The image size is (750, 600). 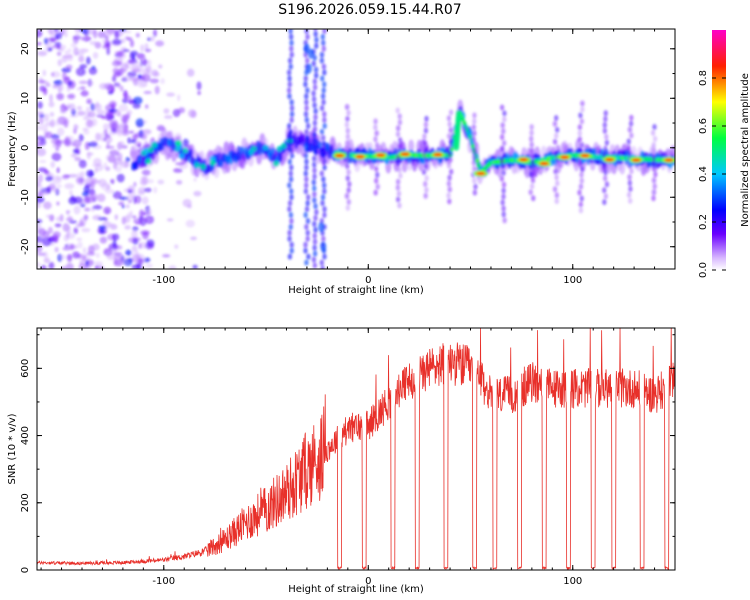 What do you see at coordinates (370, 10) in the screenshot?
I see `chart-title: S196.2026.059.15.44.R07` at bounding box center [370, 10].